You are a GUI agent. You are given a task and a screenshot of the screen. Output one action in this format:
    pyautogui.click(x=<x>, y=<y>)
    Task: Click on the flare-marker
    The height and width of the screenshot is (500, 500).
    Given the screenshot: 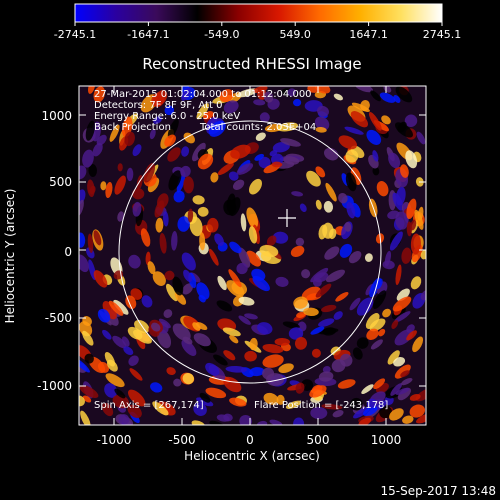 What is the action you would take?
    pyautogui.click(x=287, y=218)
    